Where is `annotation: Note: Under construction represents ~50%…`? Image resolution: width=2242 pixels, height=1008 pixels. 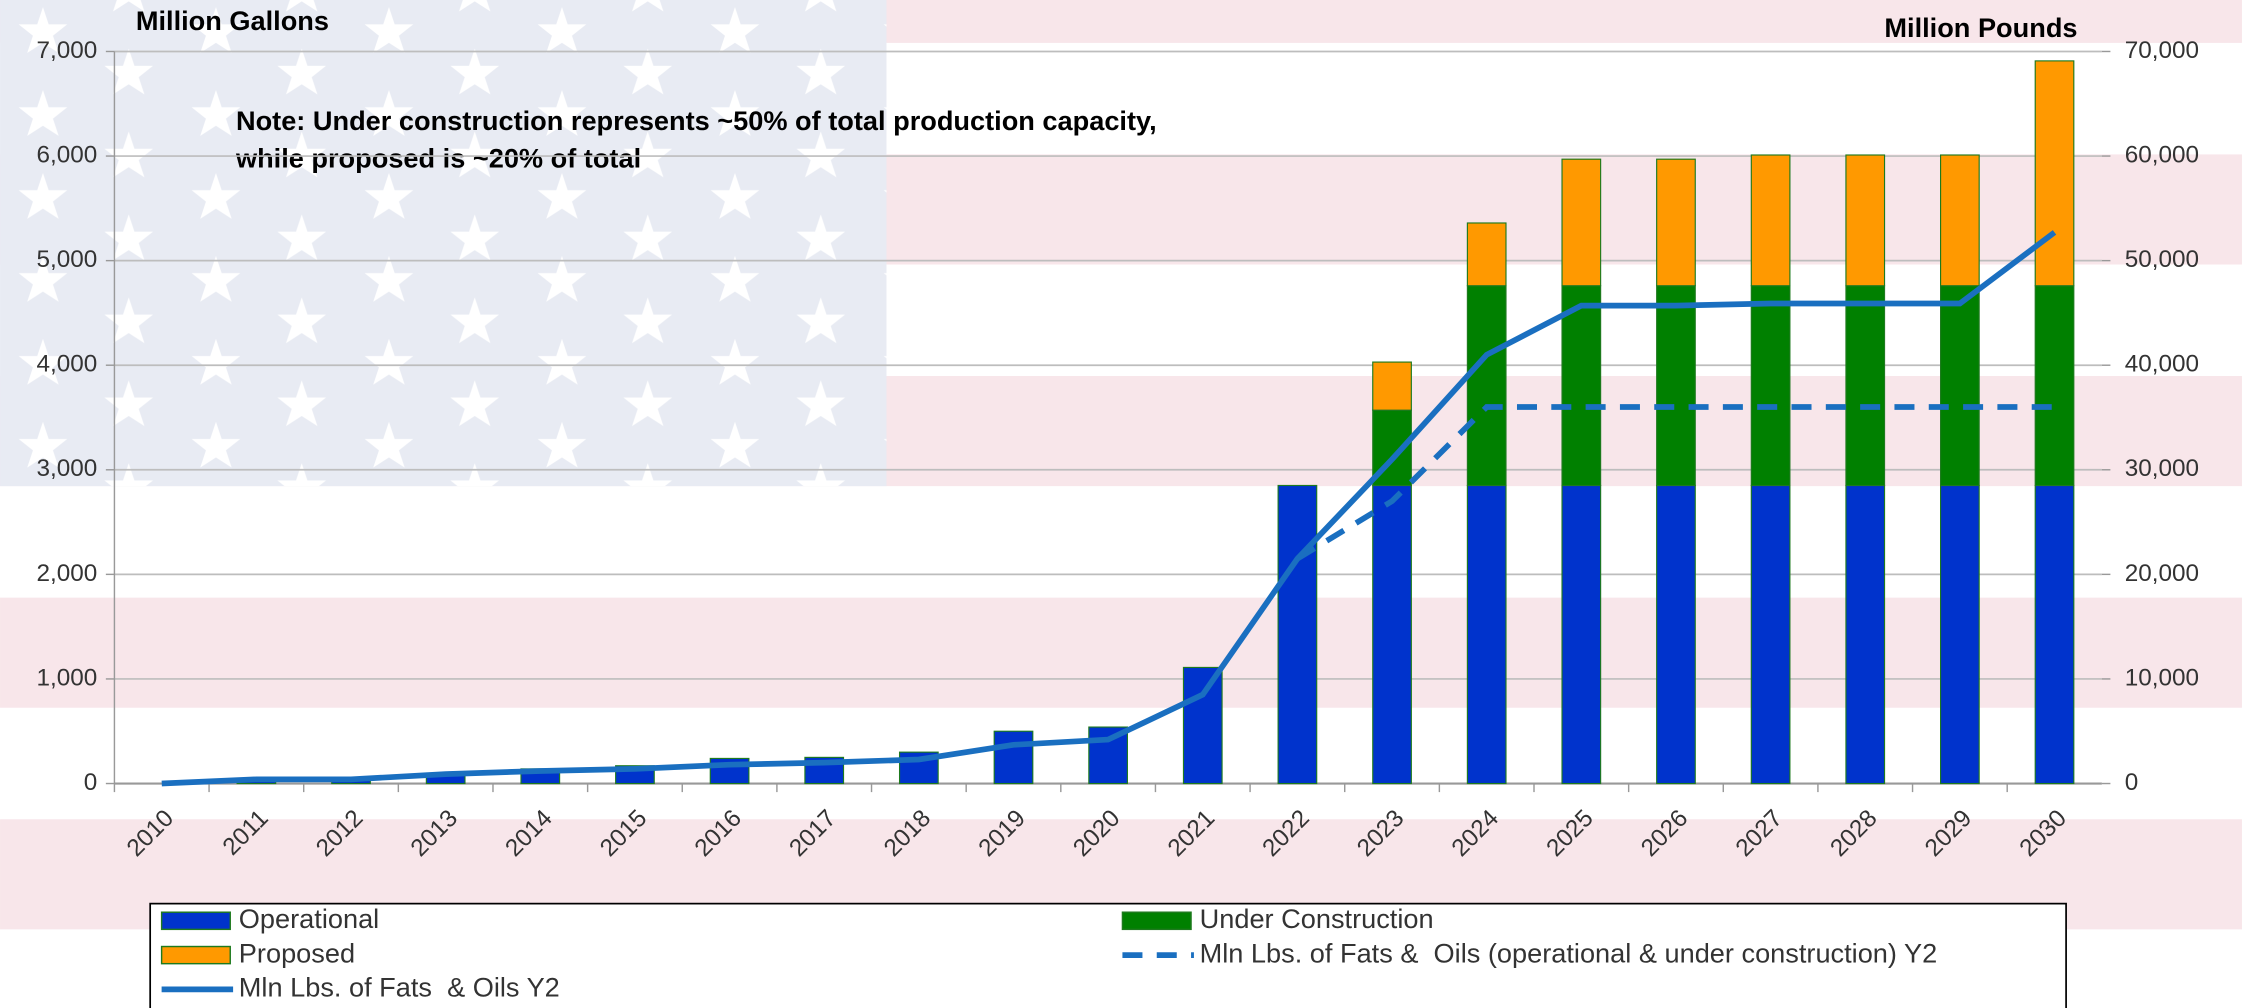 annotation: Note: Under construction represents ~50%… is located at coordinates (696, 120).